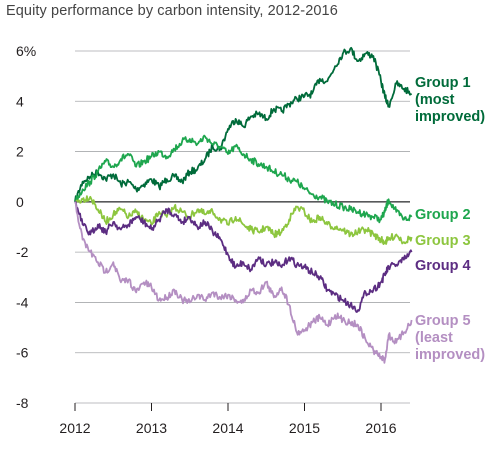 This screenshot has width=500, height=453. I want to click on series-label-group3: Group 3, so click(443, 241).